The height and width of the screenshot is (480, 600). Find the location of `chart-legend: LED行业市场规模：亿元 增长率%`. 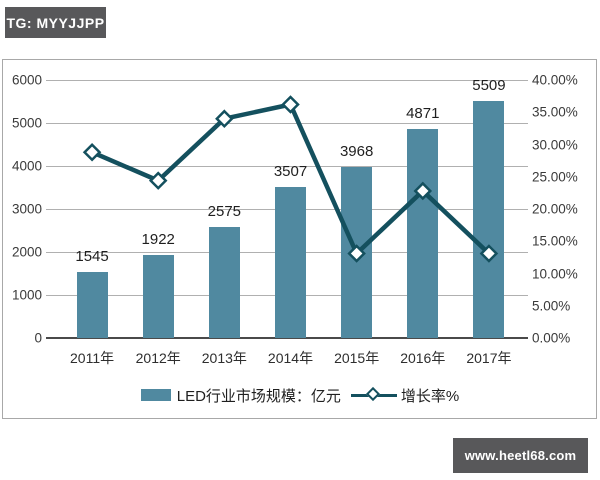

chart-legend: LED行业市场规模：亿元 增长率% is located at coordinates (300, 395).